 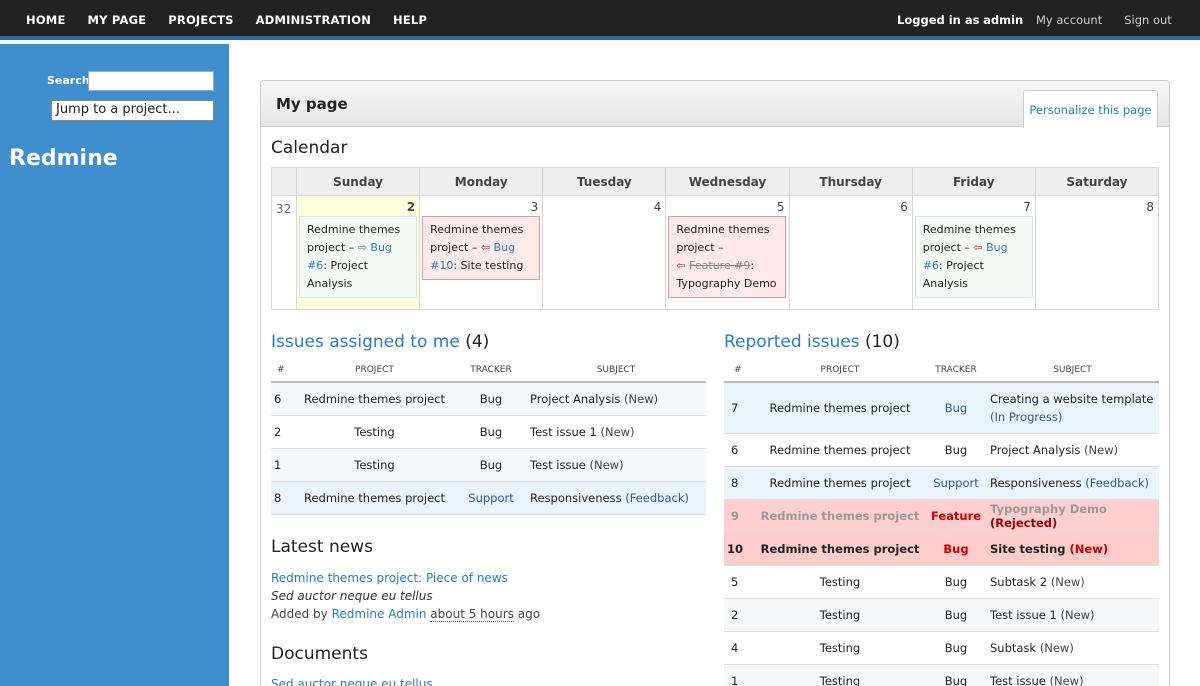 What do you see at coordinates (1072, 582) in the screenshot?
I see `issue-subject-cell: Subtask 2 (New)` at bounding box center [1072, 582].